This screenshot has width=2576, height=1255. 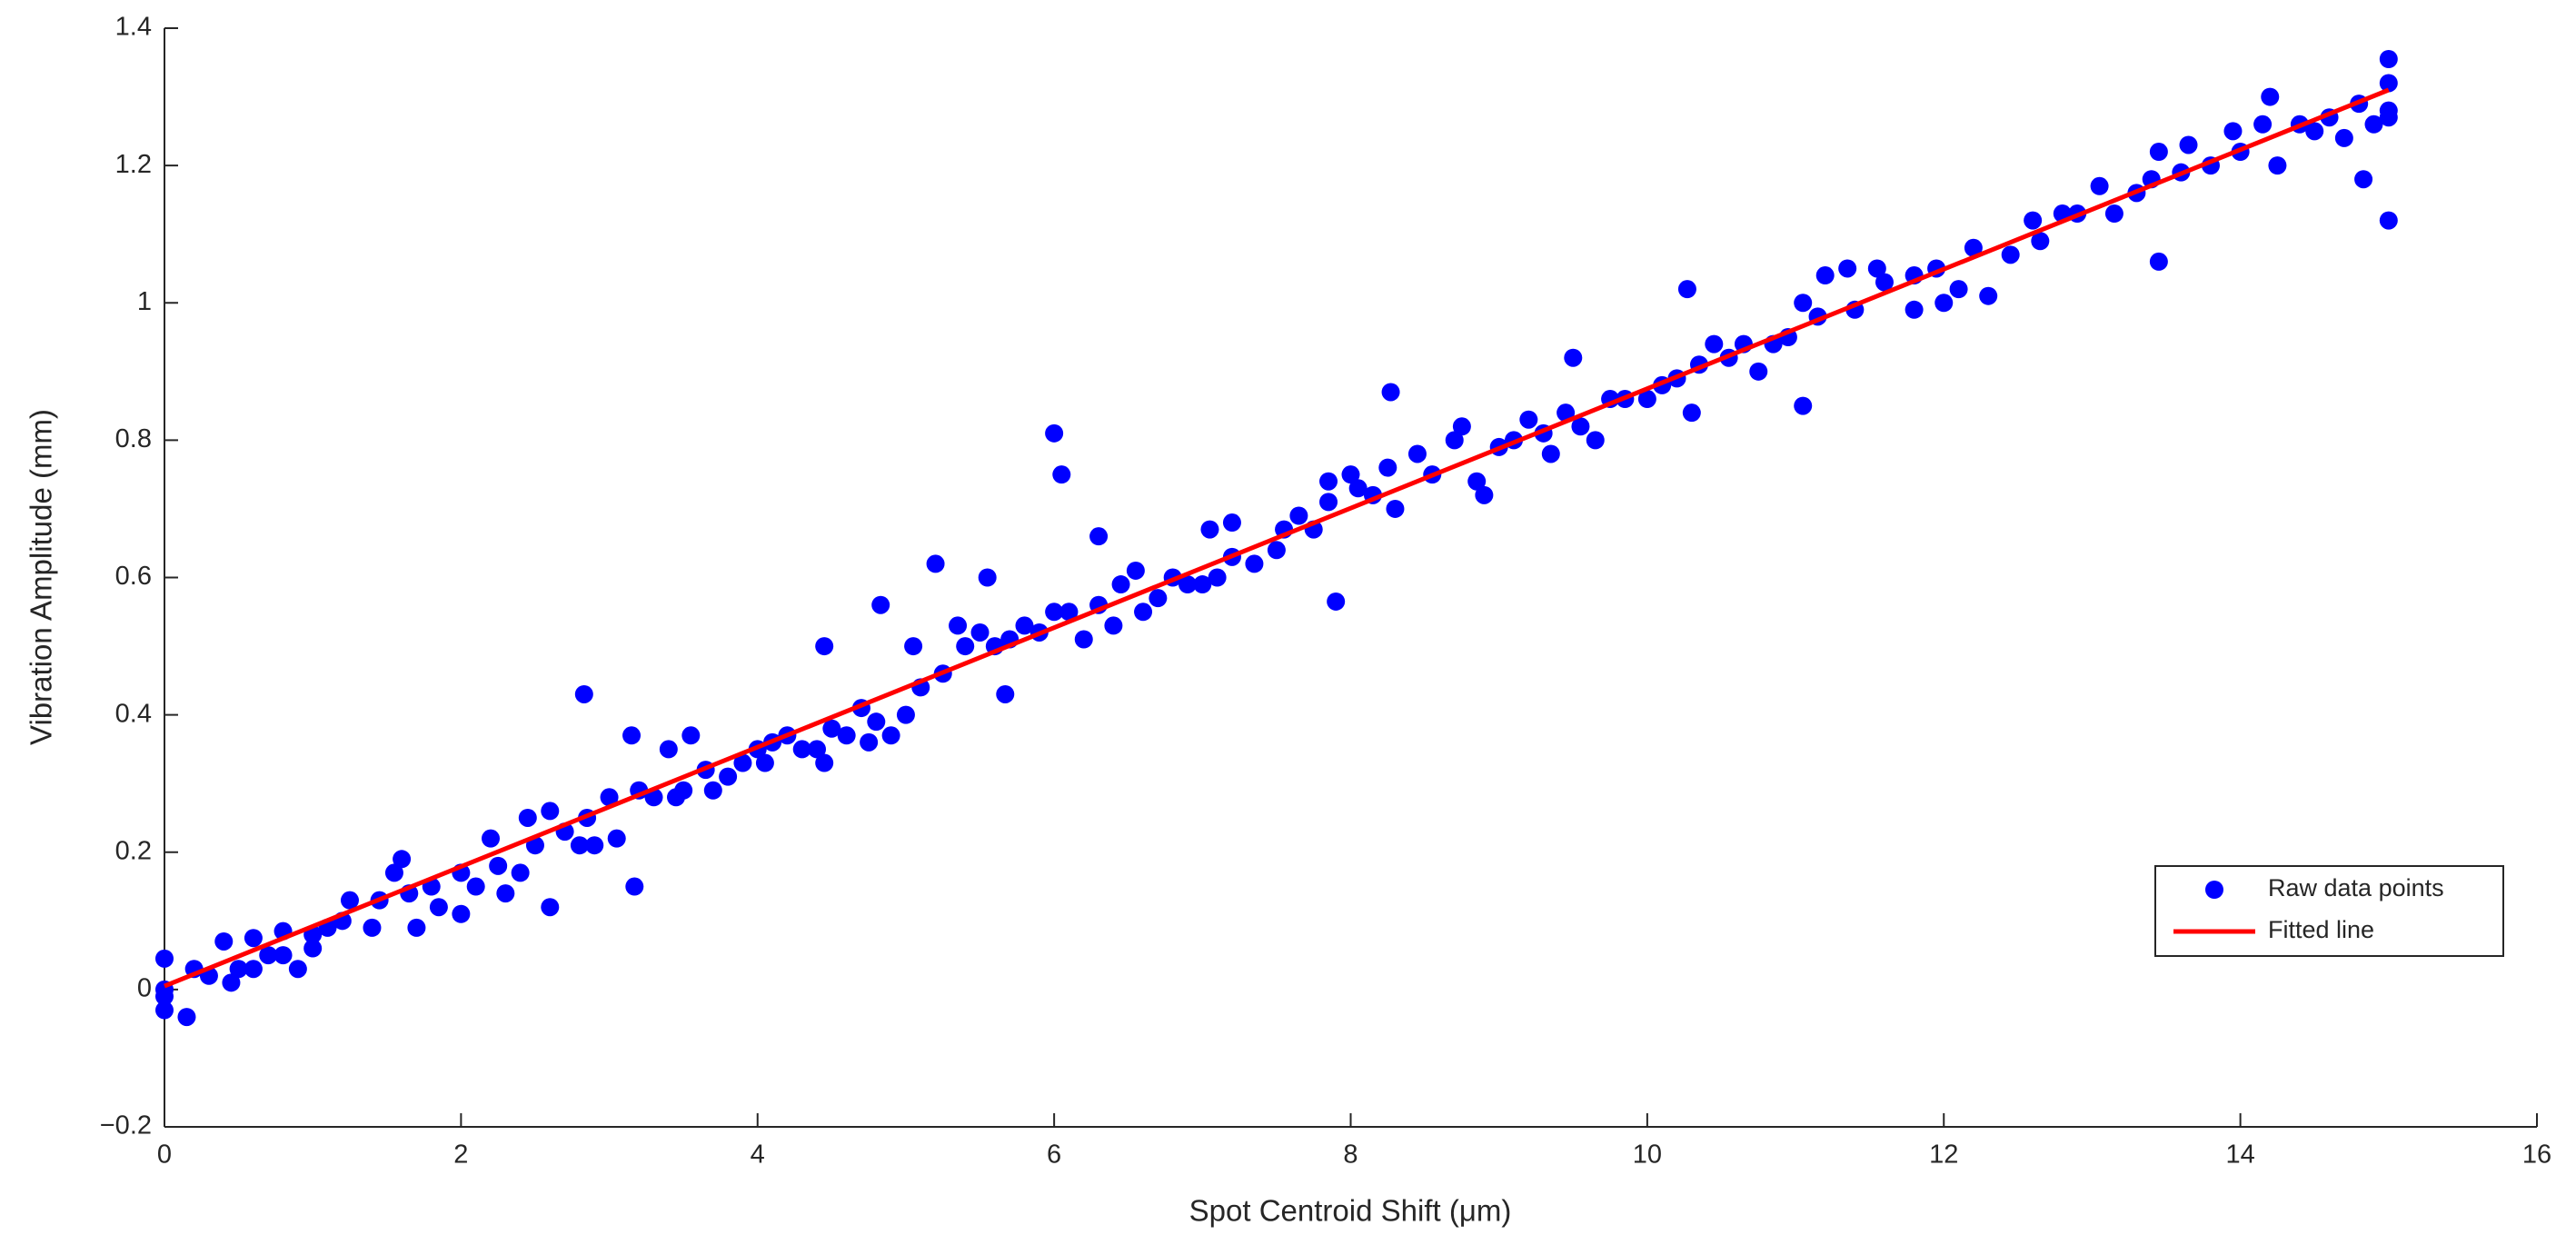 I want to click on x-tick-label: 4, so click(x=758, y=1155).